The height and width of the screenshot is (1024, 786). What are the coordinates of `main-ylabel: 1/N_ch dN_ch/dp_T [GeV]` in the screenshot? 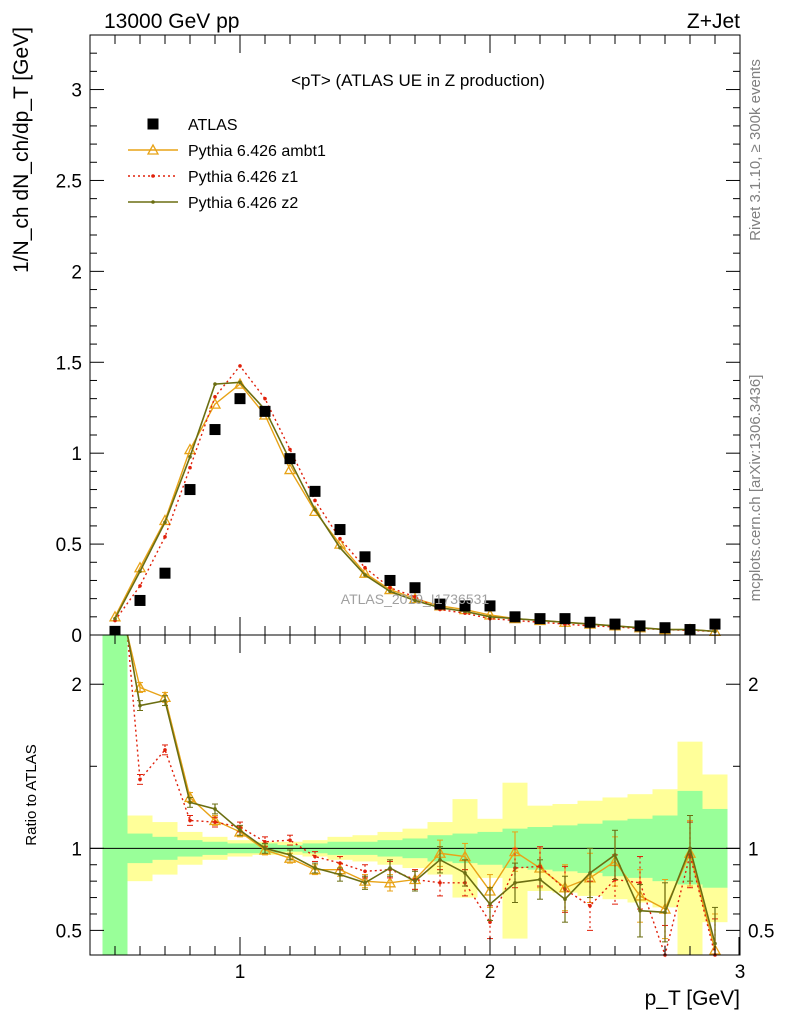 It's located at (21, 150).